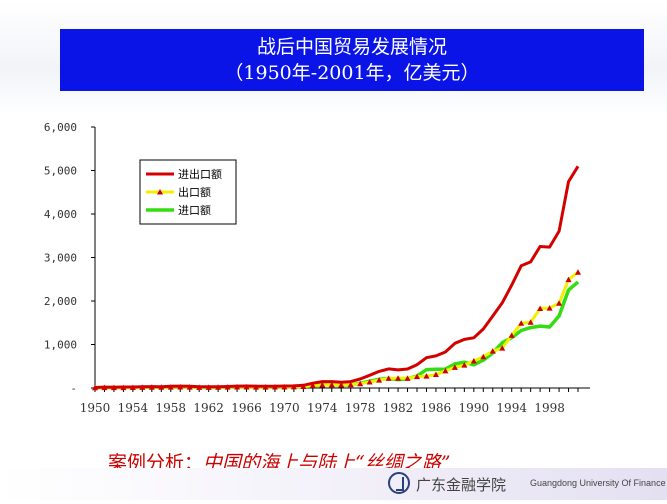 This screenshot has height=504, width=667. Describe the element at coordinates (333, 484) in the screenshot. I see `footer-bar` at that location.